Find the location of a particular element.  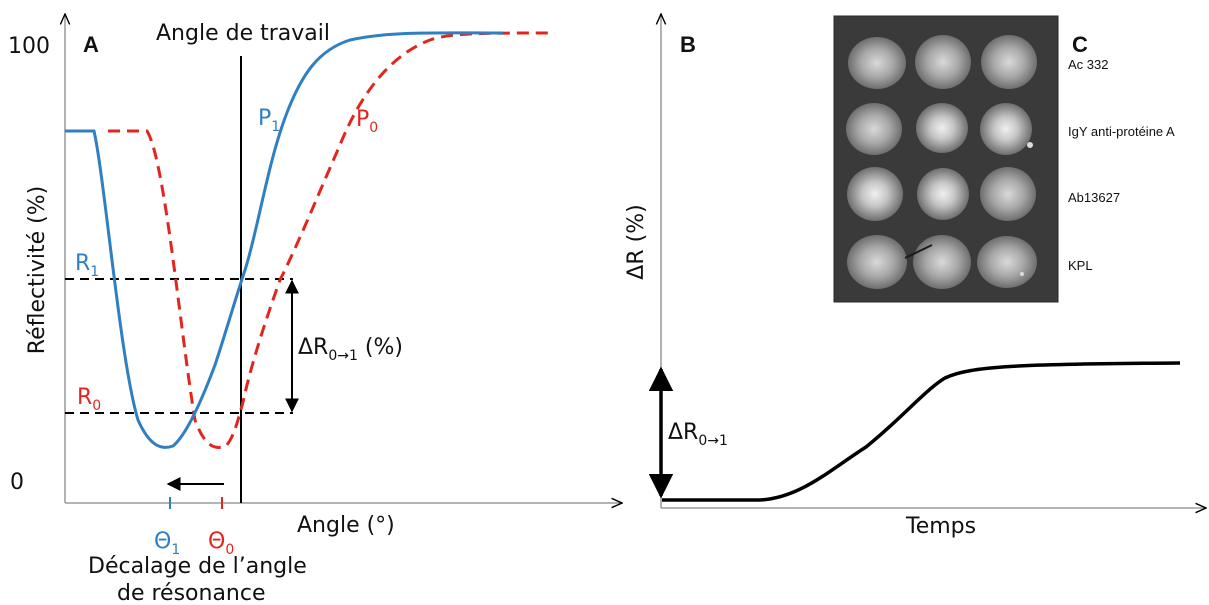

panel-a-letter: A is located at coordinates (91, 44).